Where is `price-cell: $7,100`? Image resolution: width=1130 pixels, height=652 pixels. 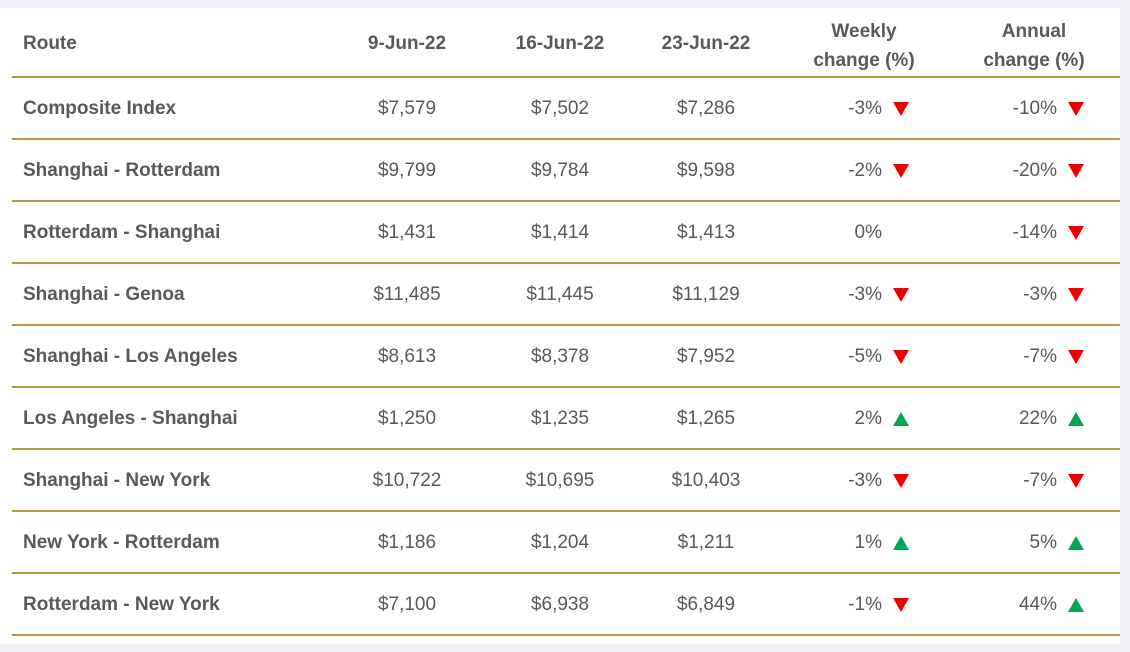 price-cell: $7,100 is located at coordinates (407, 604).